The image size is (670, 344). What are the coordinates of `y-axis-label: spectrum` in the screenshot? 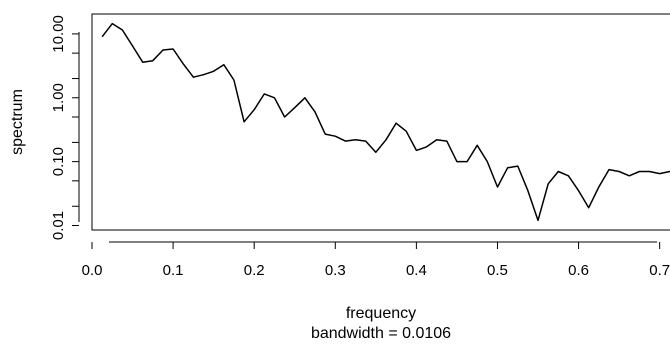 It's located at (17, 122).